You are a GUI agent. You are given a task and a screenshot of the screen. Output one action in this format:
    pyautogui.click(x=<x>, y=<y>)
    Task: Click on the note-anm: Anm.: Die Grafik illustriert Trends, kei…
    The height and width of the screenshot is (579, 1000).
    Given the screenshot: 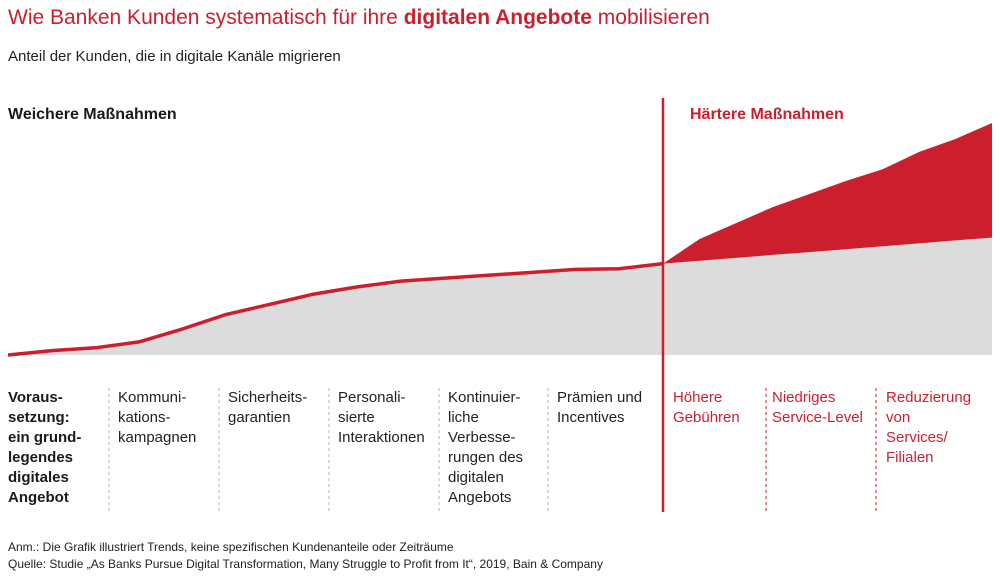 What is the action you would take?
    pyautogui.click(x=231, y=547)
    